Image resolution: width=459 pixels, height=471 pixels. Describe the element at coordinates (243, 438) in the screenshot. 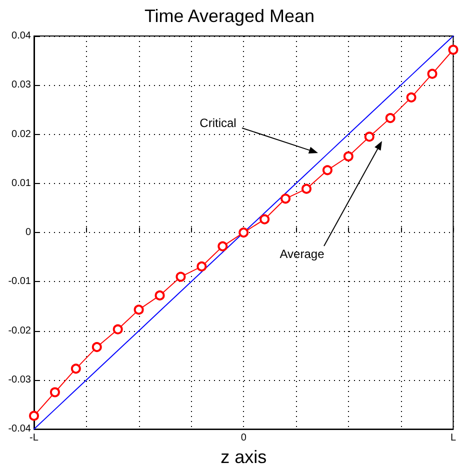

I see `x-tick-label: 0` at that location.